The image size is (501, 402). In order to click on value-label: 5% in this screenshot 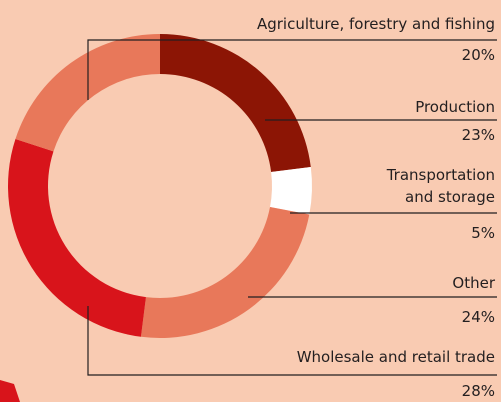, I will do `click(483, 233)`.